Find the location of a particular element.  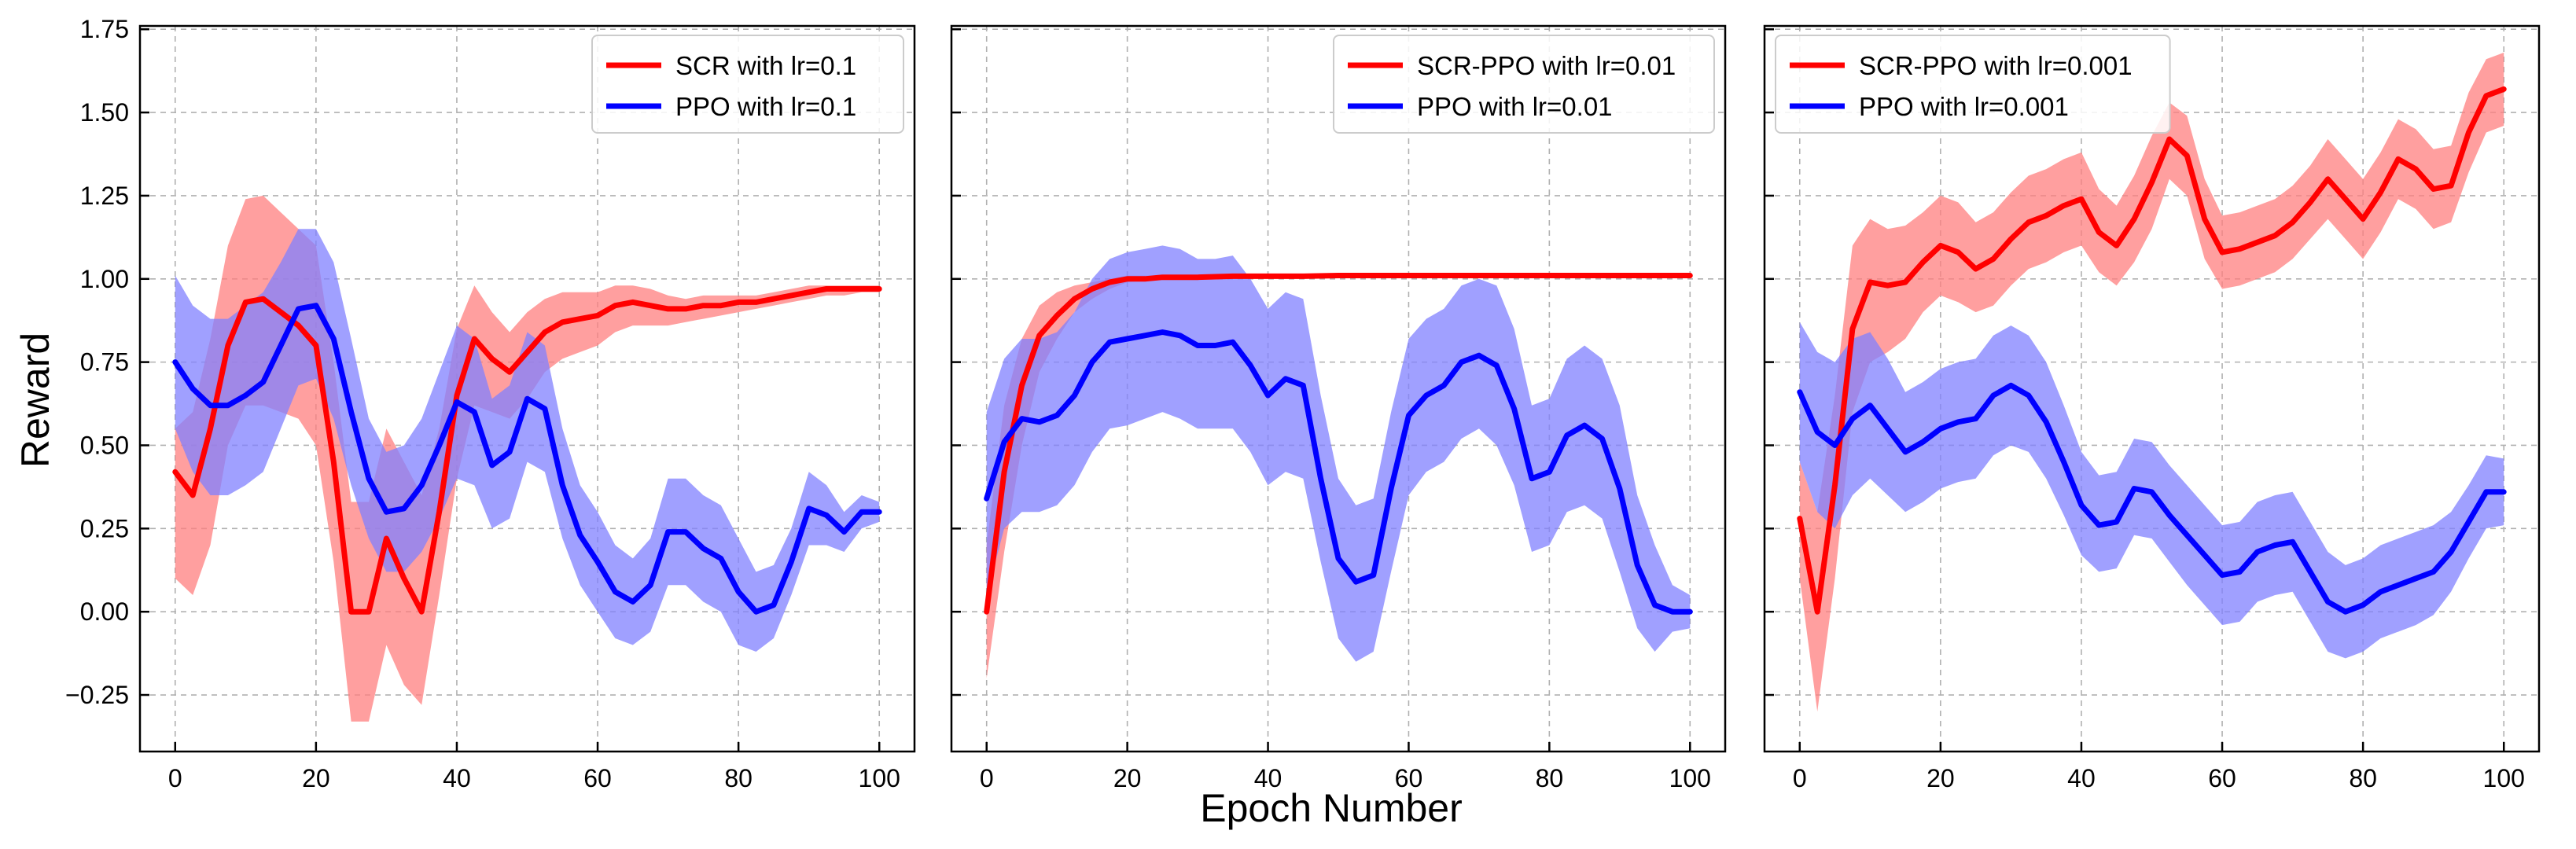

legend-label-1: SCR-PPO with lr=0.01 is located at coordinates (1546, 65).